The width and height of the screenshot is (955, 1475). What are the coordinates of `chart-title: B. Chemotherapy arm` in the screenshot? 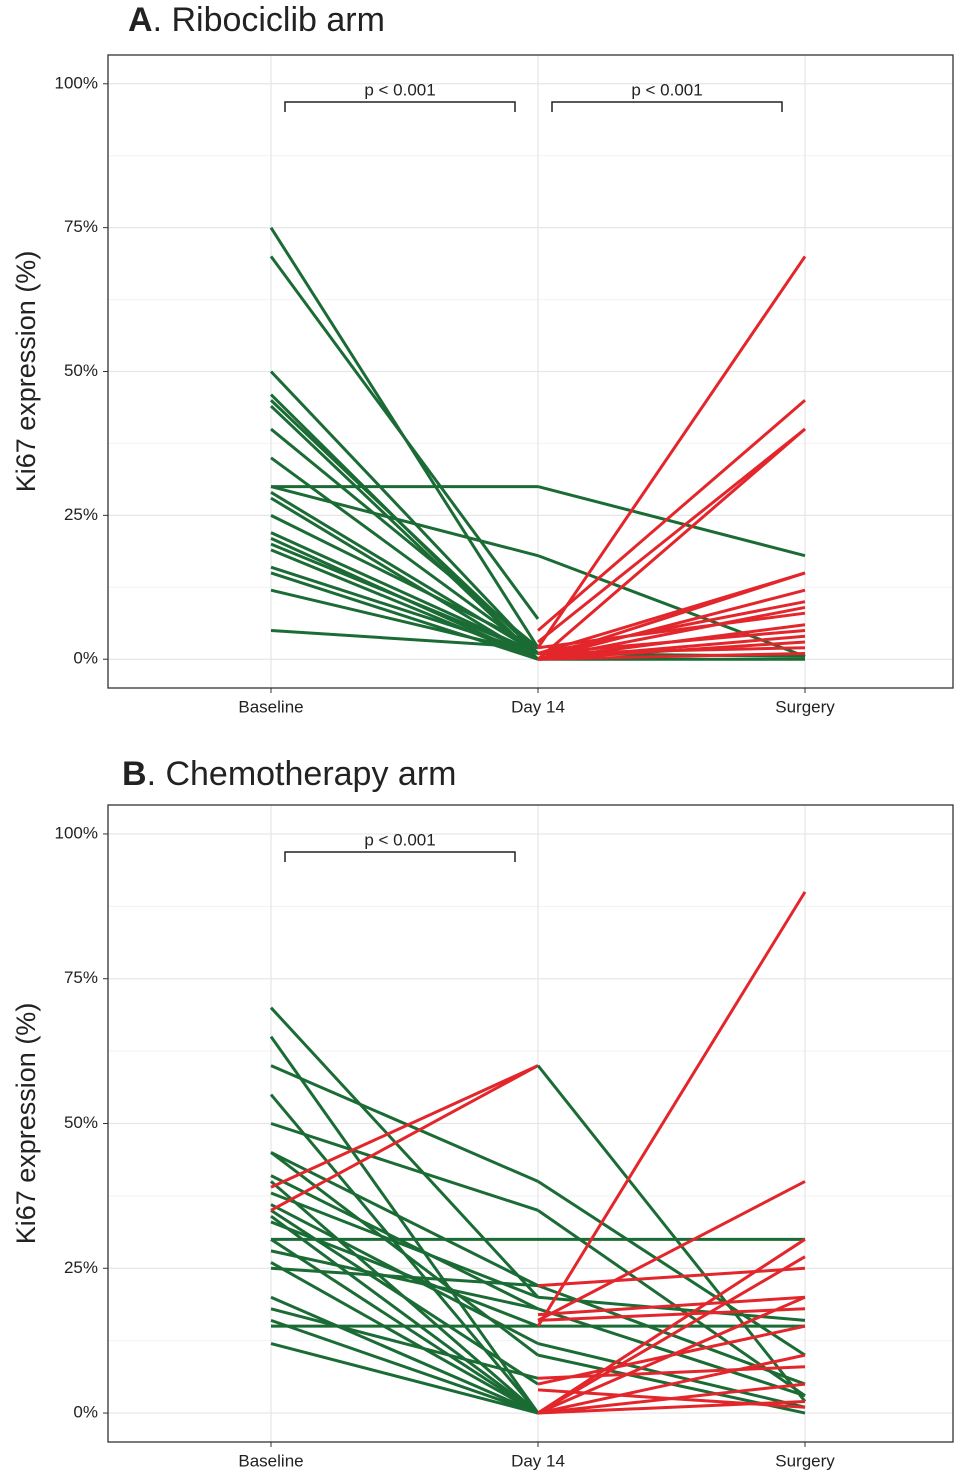 It's located at (289, 774).